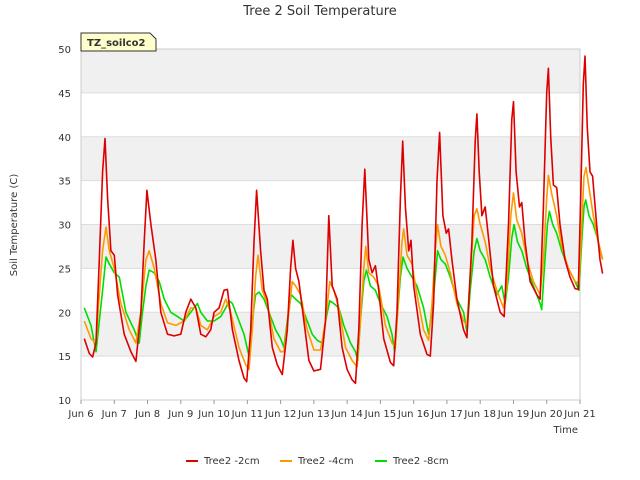 The width and height of the screenshot is (640, 480). What do you see at coordinates (420, 461) in the screenshot?
I see `legend-label: Tree2 -8cm` at bounding box center [420, 461].